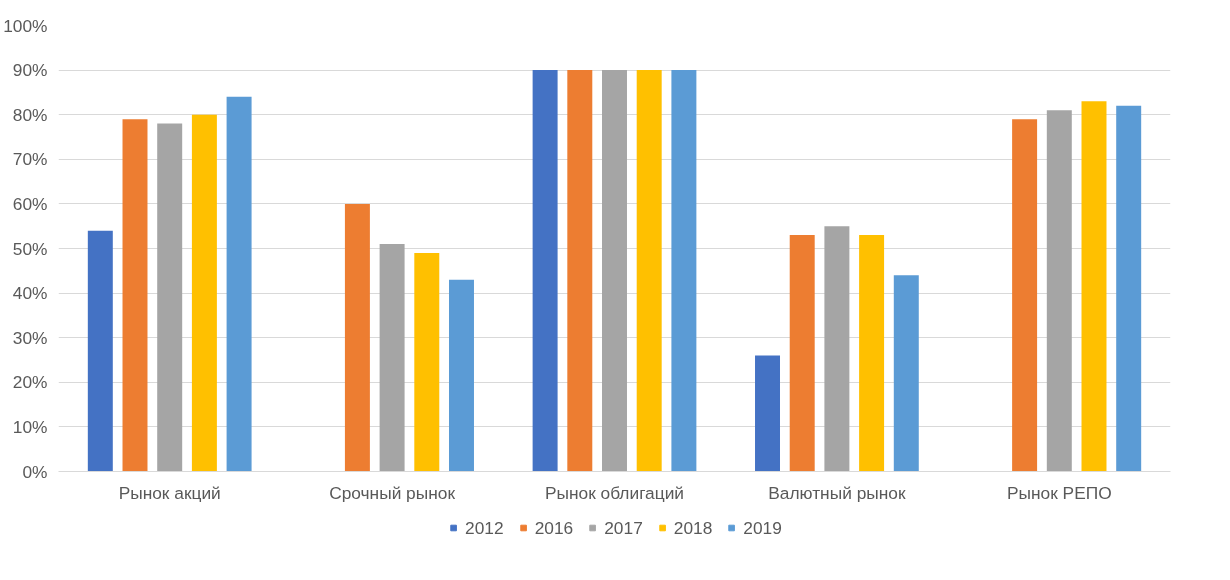 The height and width of the screenshot is (580, 1230). What do you see at coordinates (484, 527) in the screenshot?
I see `legend-label: 2012` at bounding box center [484, 527].